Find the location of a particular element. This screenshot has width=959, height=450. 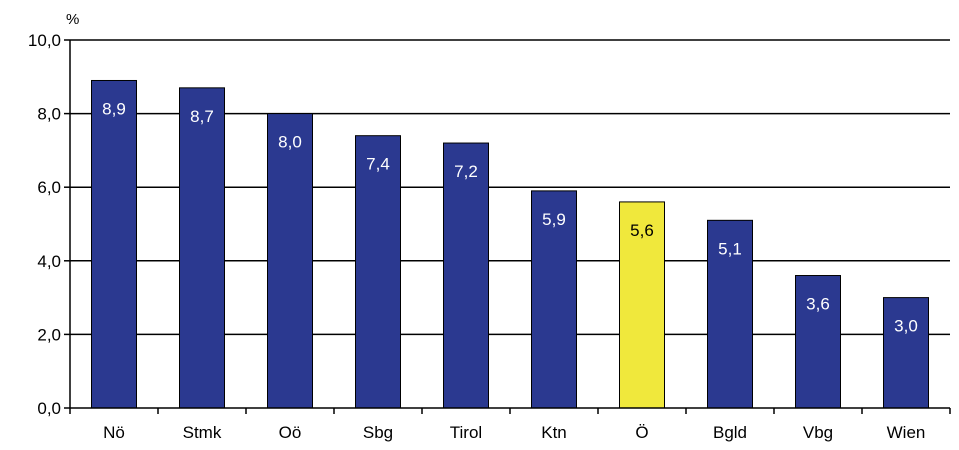

category-label-5: Ktn is located at coordinates (554, 432).